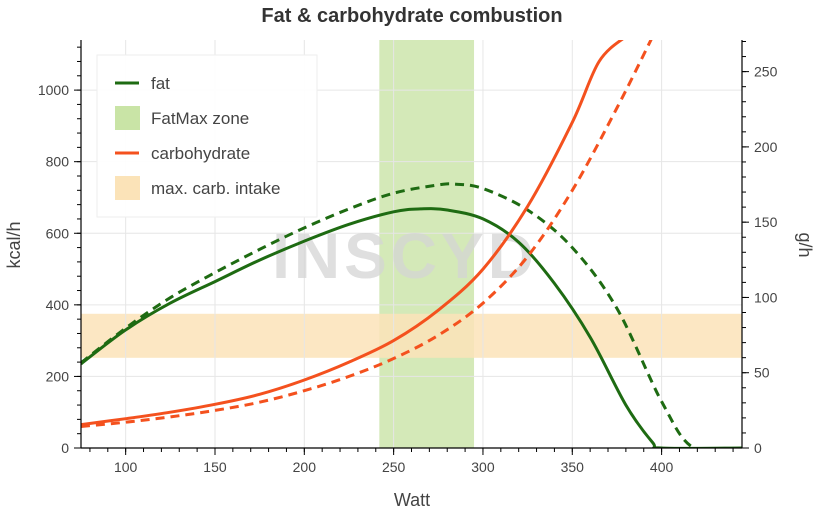  Describe the element at coordinates (58, 376) in the screenshot. I see `y-left-tick-label: 200` at that location.